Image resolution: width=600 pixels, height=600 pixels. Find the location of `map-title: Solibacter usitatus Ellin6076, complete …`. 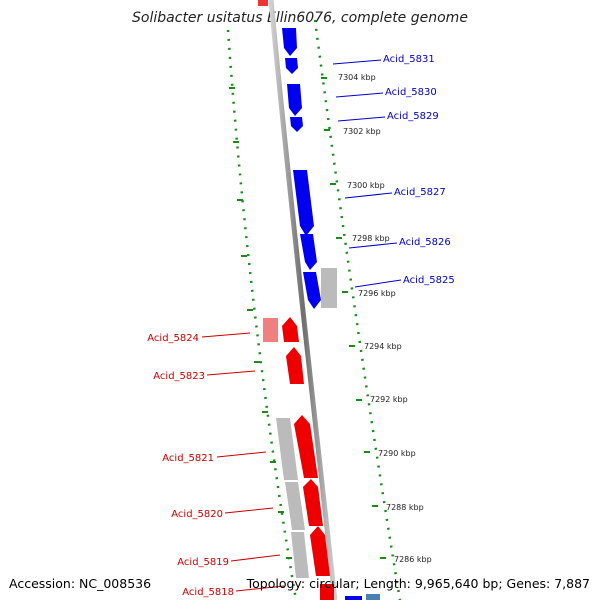

map-title: Solibacter usitatus Ellin6076, complete … is located at coordinates (300, 18).